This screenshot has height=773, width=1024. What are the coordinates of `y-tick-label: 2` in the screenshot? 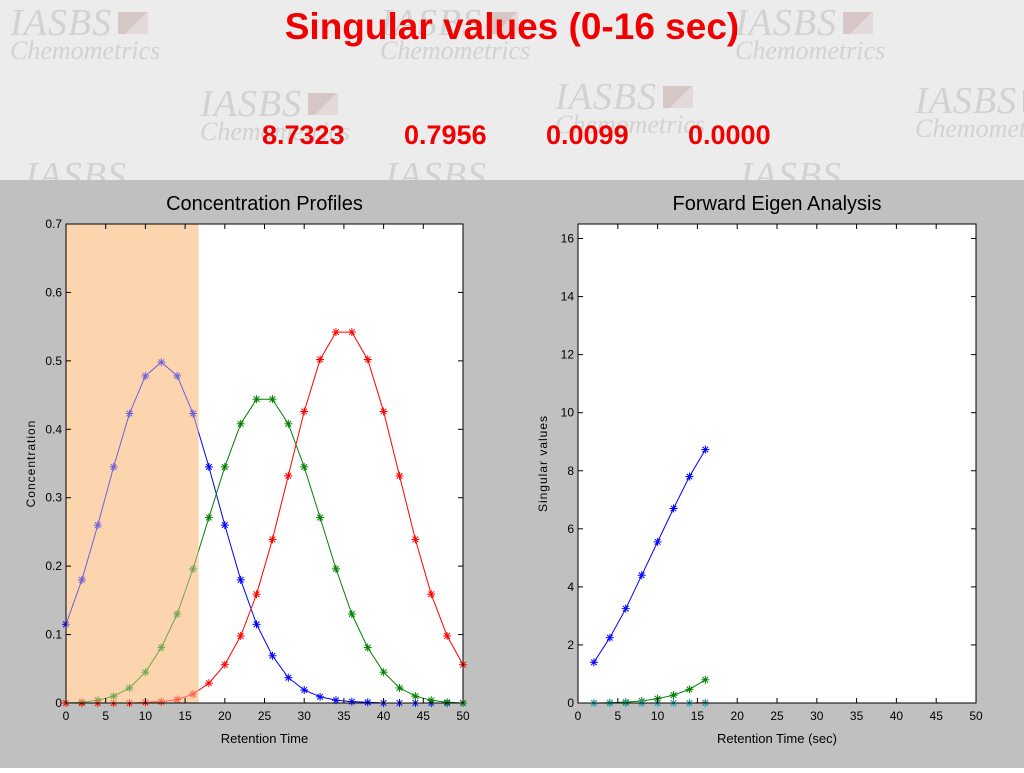 It's located at (570, 645).